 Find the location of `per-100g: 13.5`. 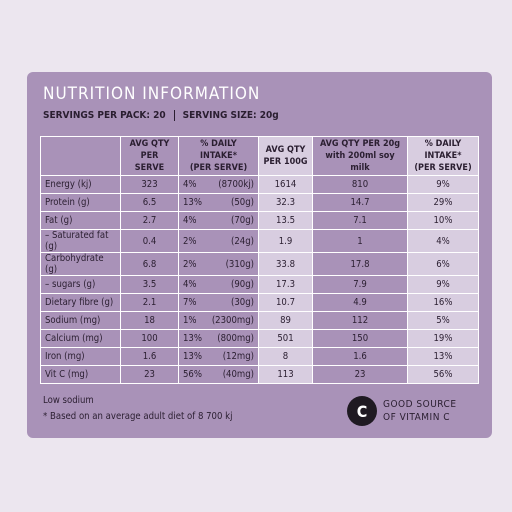

per-100g: 13.5 is located at coordinates (285, 220).